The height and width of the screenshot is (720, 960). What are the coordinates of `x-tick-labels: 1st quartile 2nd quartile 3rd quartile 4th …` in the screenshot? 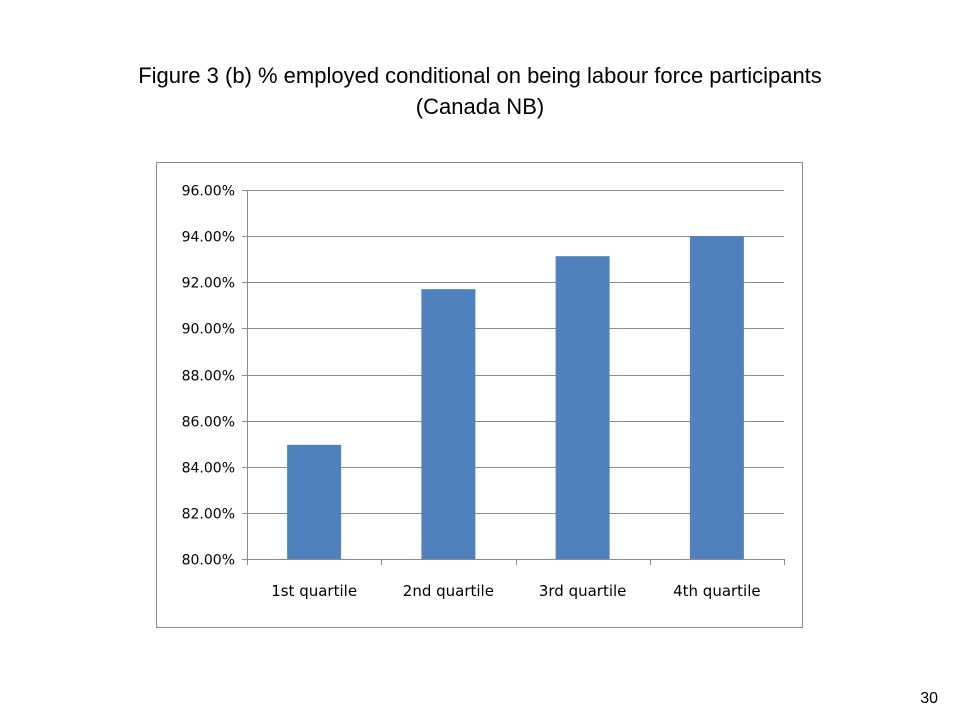 It's located at (515, 591).